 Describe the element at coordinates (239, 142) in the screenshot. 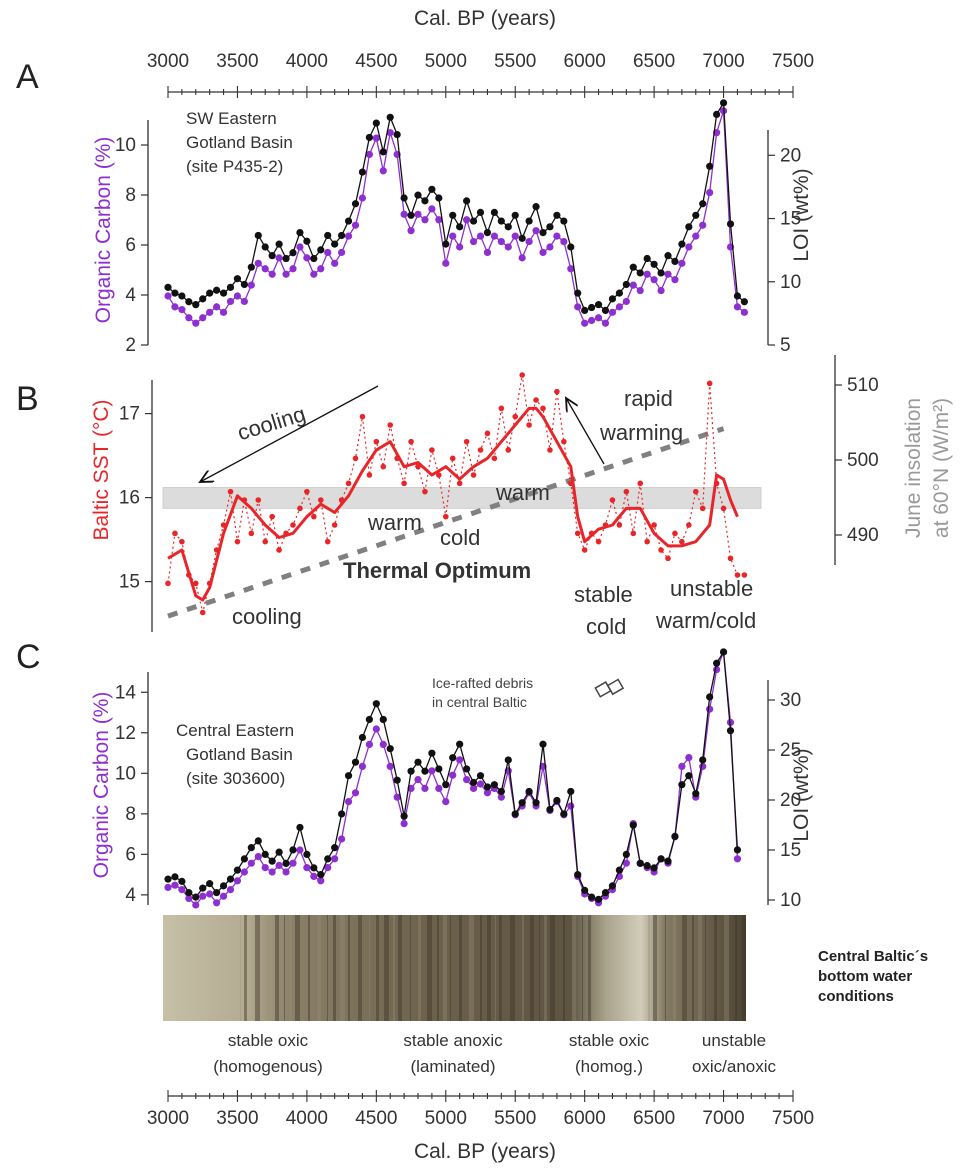

I see `panel-a-site-line2: Gotland Basin` at that location.